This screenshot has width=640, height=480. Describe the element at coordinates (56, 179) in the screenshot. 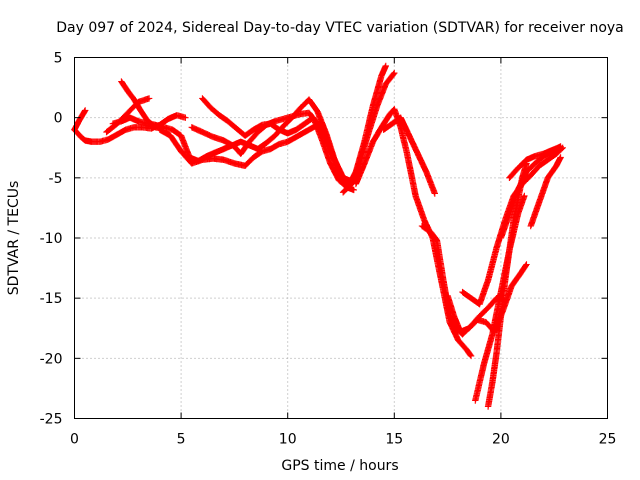

I see `y-tick-label: -5` at that location.